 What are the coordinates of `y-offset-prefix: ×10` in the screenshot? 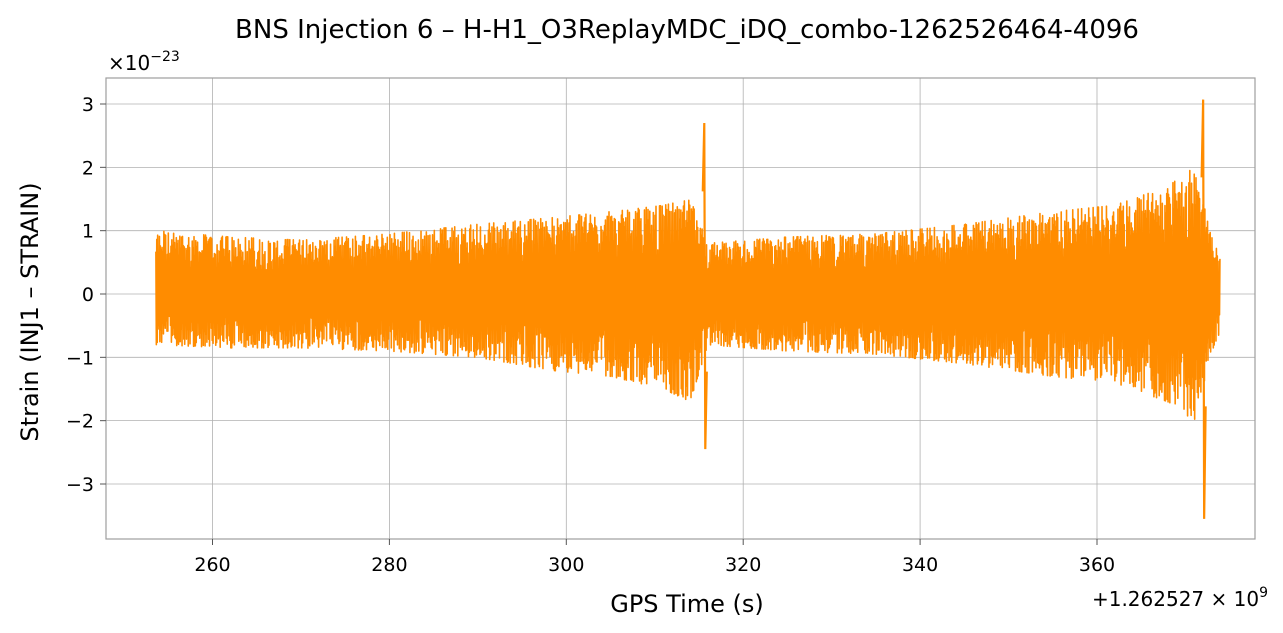 It's located at (129, 63).